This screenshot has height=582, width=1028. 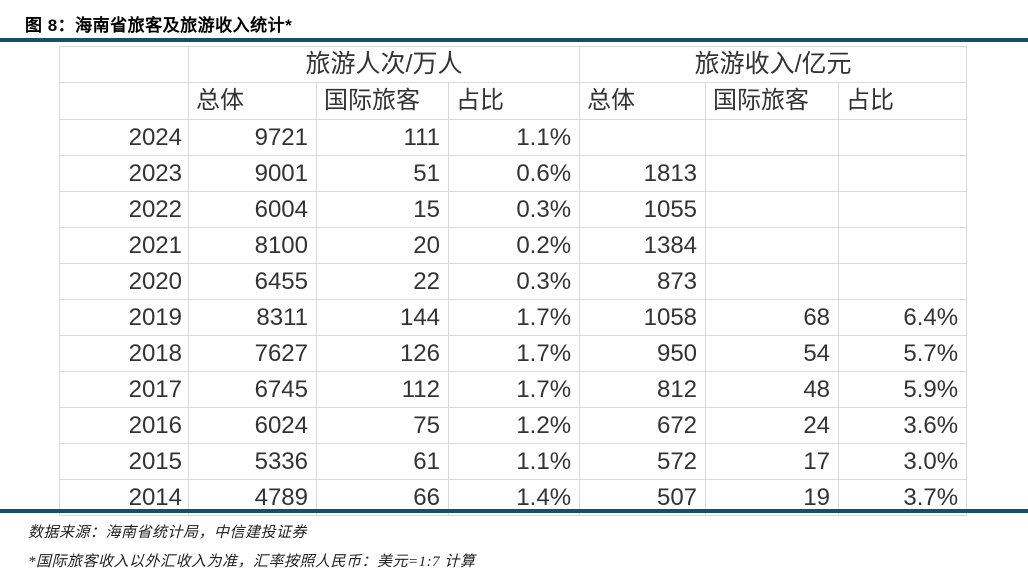 What do you see at coordinates (382, 281) in the screenshot?
I see `pax-intl-cell: 22` at bounding box center [382, 281].